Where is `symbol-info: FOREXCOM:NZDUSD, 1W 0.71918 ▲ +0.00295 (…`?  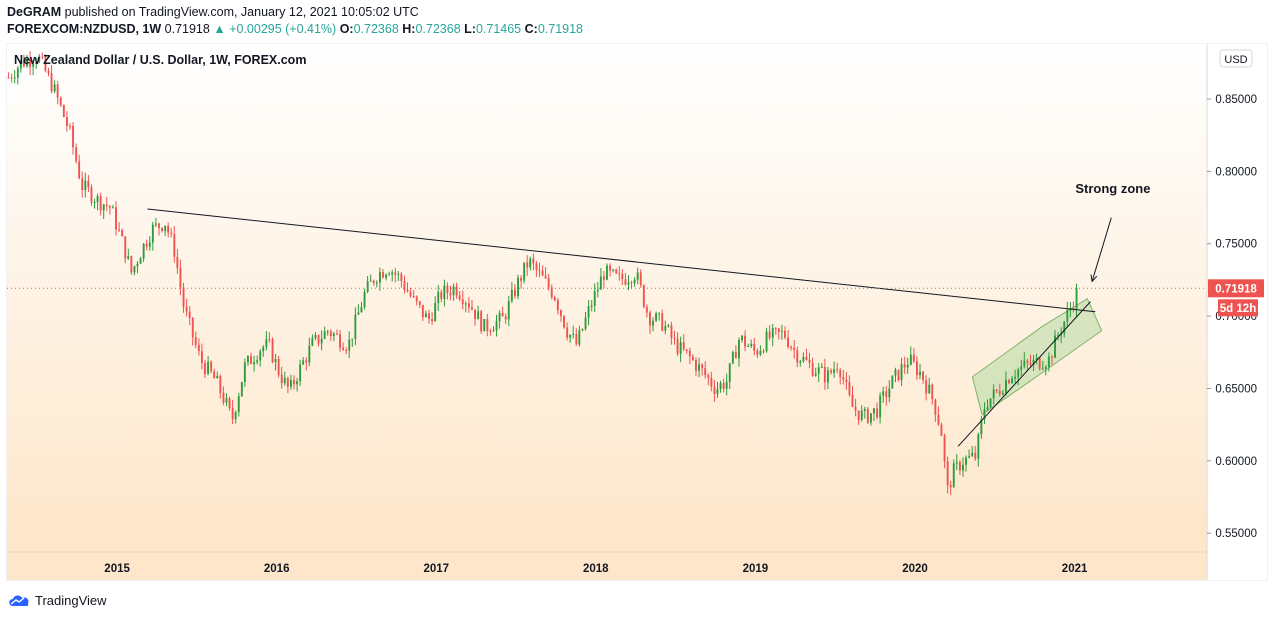
symbol-info: FOREXCOM:NZDUSD, 1W 0.71918 ▲ +0.00295 (… is located at coordinates (295, 29).